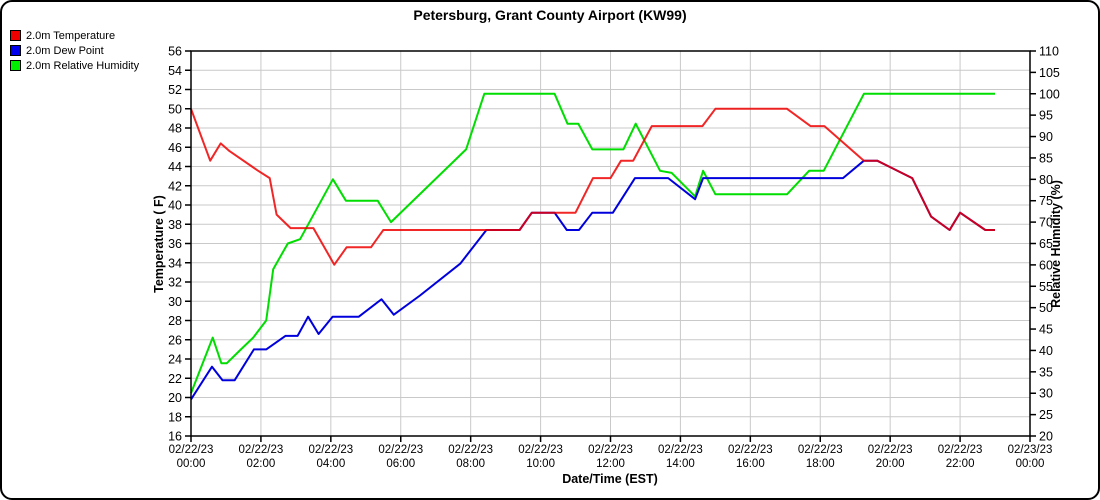 This screenshot has width=1100, height=500. What do you see at coordinates (175, 417) in the screenshot?
I see `y-left-tick-label: 18` at bounding box center [175, 417].